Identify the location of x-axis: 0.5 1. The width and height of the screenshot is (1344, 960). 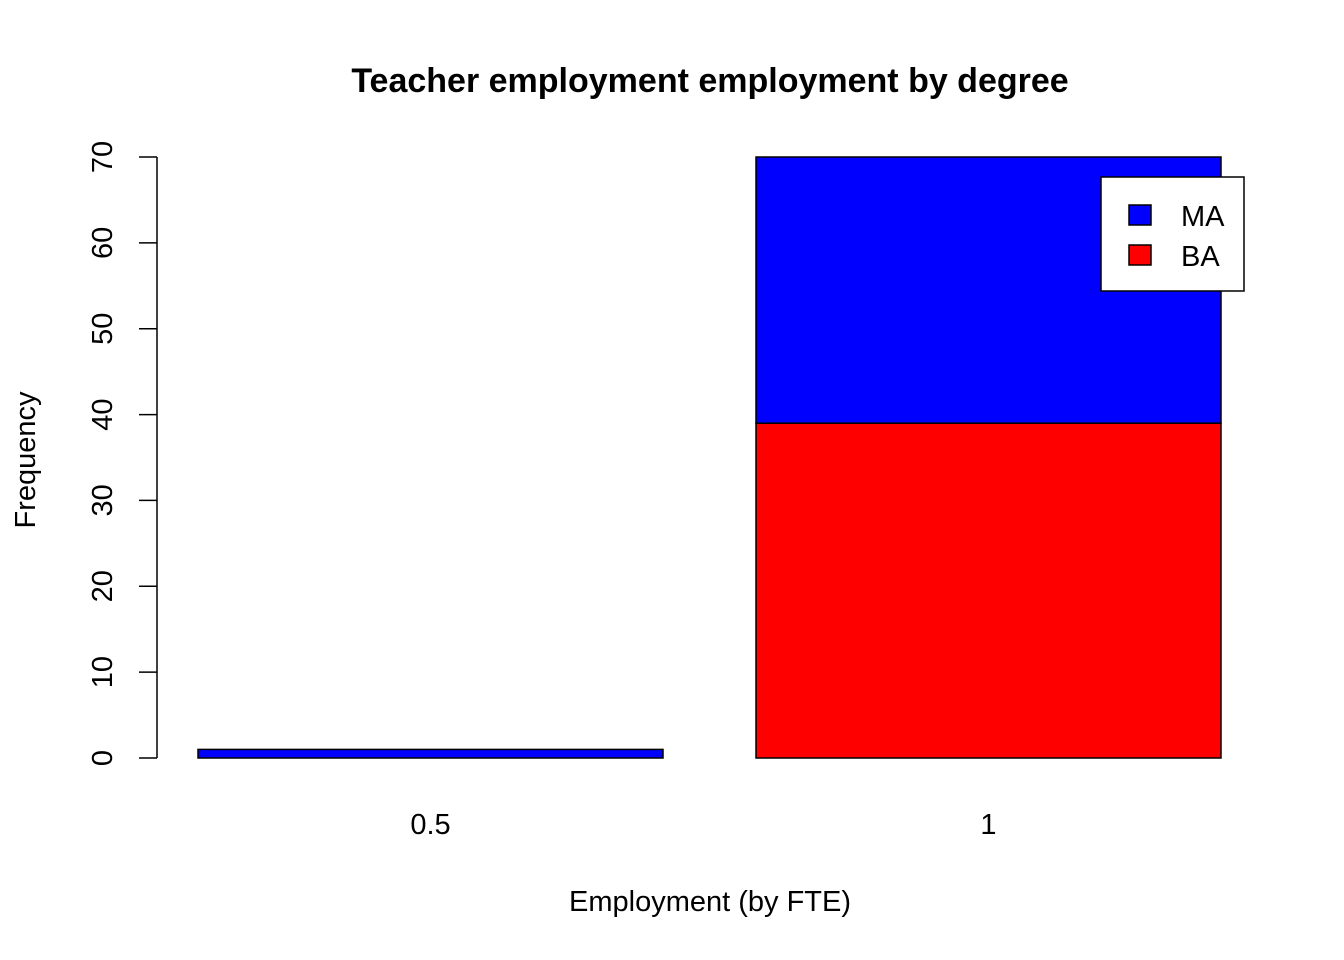
(703, 825).